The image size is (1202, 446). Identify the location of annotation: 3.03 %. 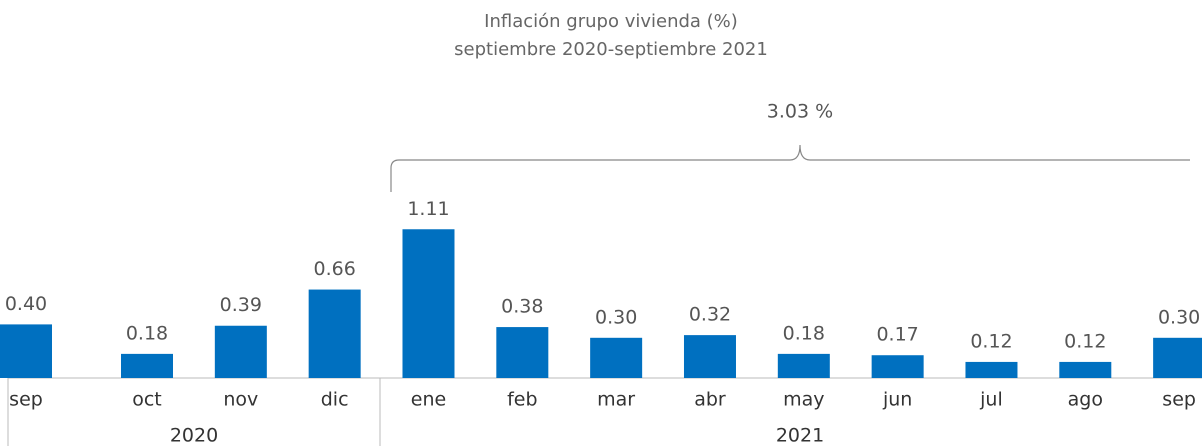
(800, 112).